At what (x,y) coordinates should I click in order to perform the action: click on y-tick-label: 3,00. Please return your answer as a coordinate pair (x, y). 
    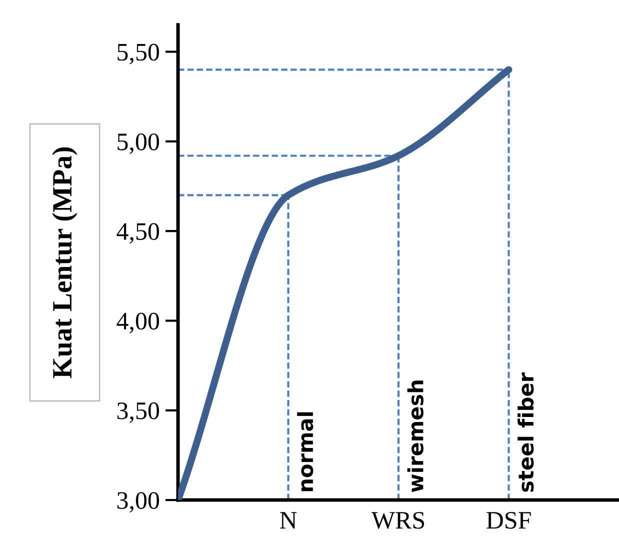
    Looking at the image, I should click on (138, 502).